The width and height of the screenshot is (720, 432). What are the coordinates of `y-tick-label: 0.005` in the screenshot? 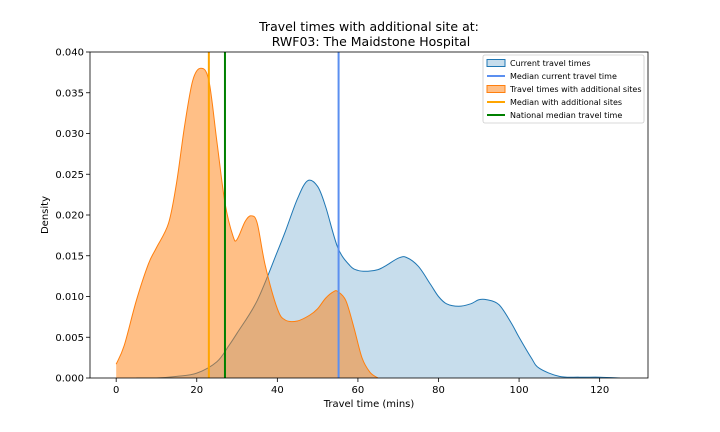 It's located at (69, 338).